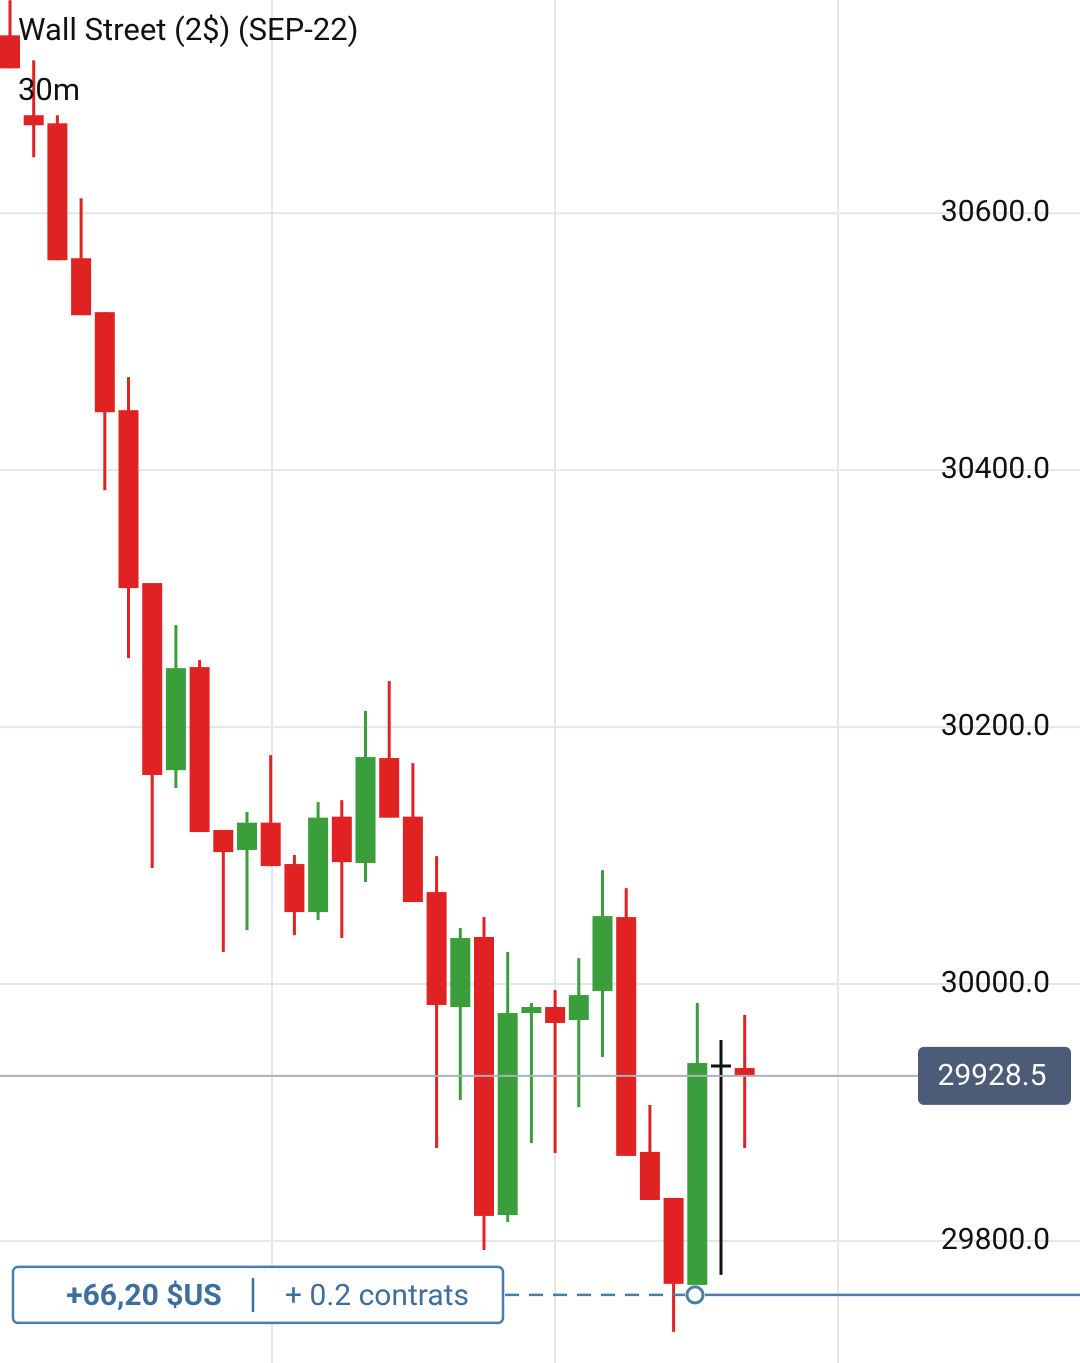  I want to click on y-tick-label: 30600.0, so click(995, 211).